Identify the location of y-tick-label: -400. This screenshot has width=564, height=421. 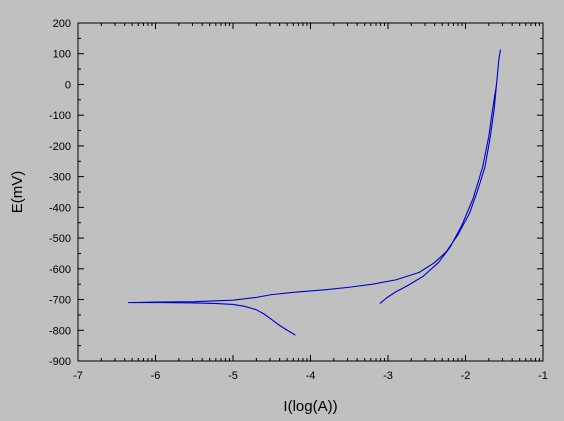
(60, 208).